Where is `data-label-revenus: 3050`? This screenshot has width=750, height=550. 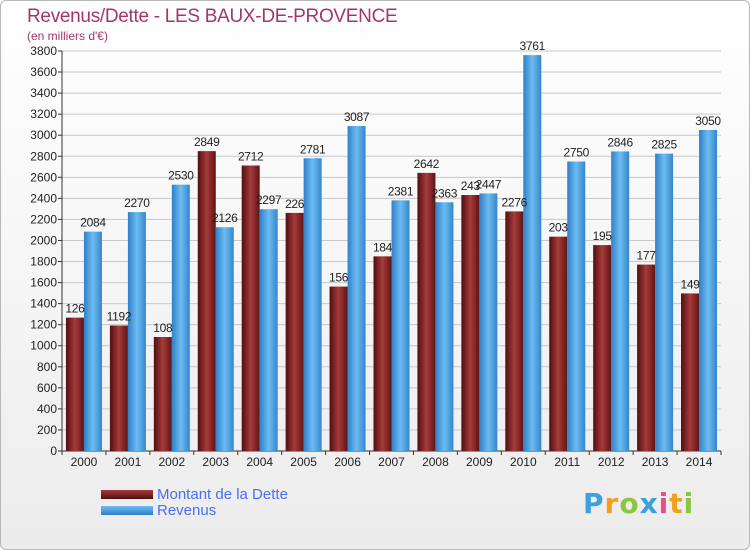
data-label-revenus: 3050 is located at coordinates (708, 121).